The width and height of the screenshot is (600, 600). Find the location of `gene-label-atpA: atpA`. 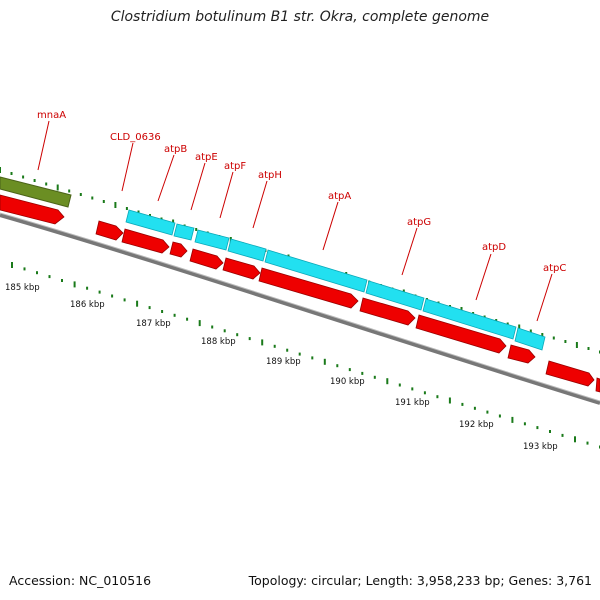

gene-label-atpA: atpA is located at coordinates (339, 196).